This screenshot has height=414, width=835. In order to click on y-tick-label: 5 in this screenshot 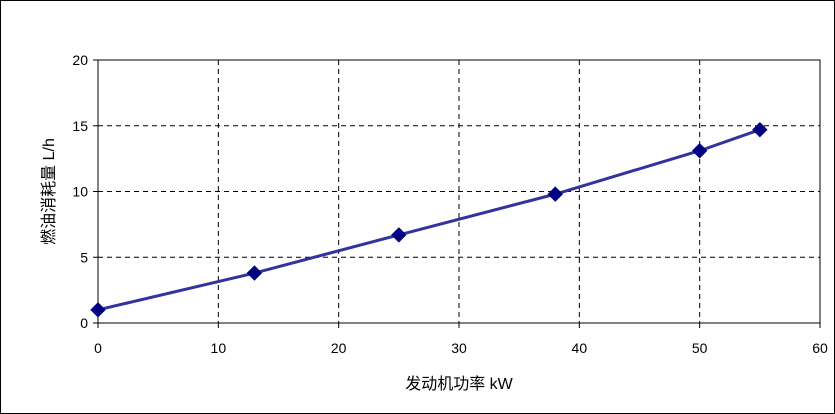, I will do `click(84, 257)`.